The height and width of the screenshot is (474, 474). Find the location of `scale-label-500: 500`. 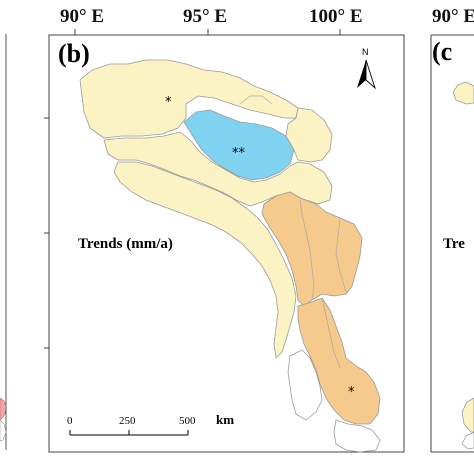

scale-label-500: 500 is located at coordinates (187, 421).